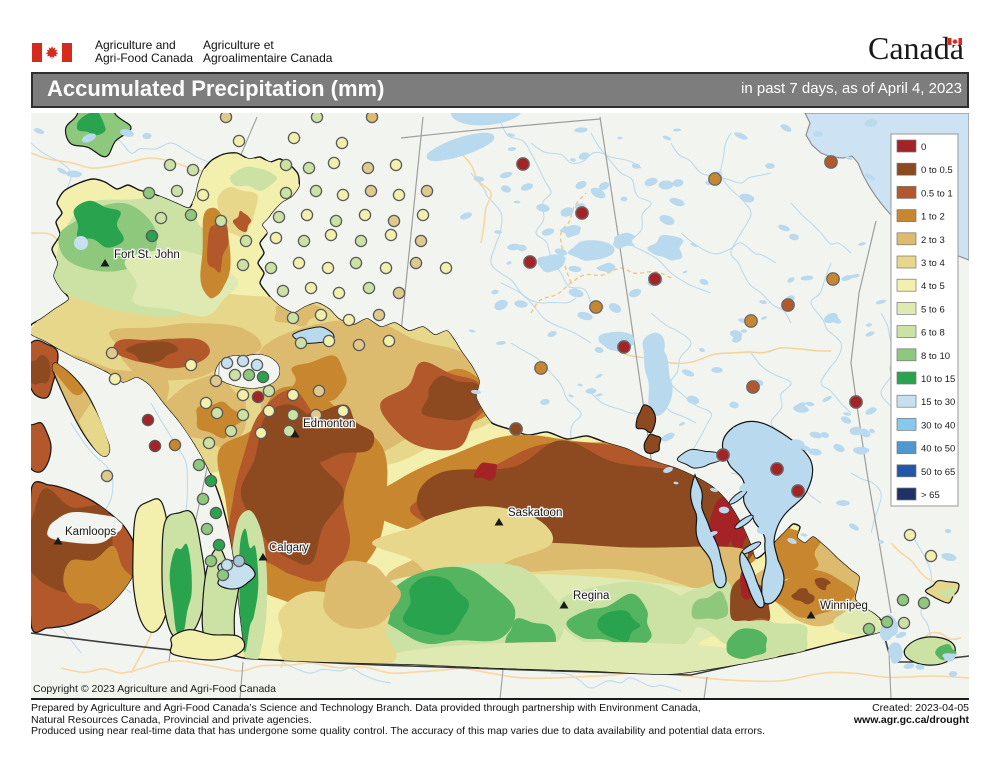  I want to click on svg-text: 2 to 3, so click(933, 240).